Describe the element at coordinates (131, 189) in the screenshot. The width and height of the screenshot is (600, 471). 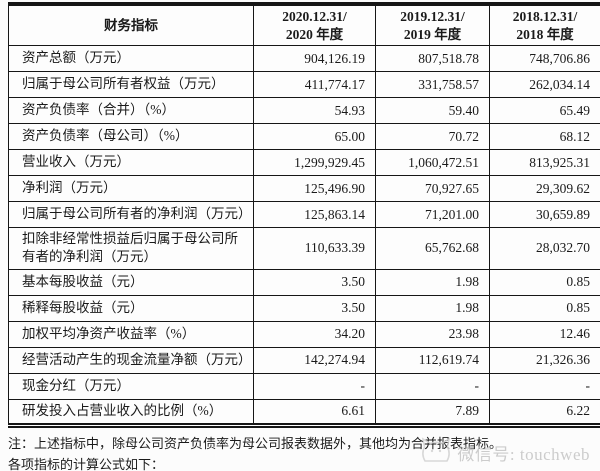
I see `metric-label: 净利润（万元）` at that location.